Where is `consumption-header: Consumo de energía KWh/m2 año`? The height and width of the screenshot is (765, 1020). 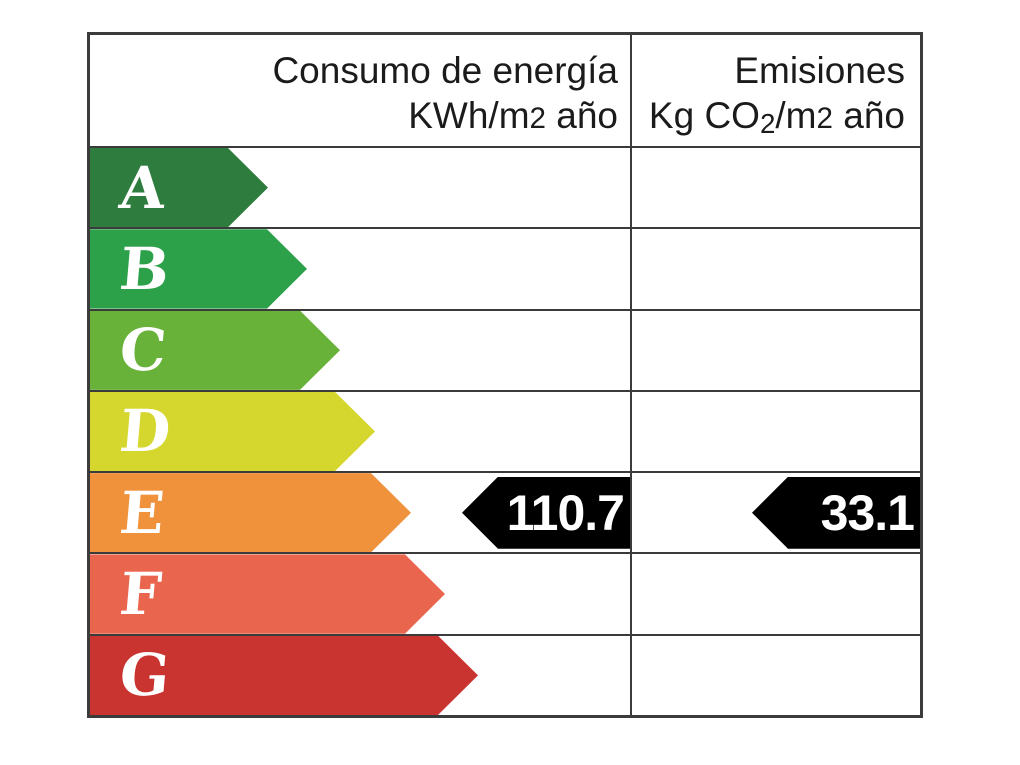 consumption-header: Consumo de energía KWh/m2 año is located at coordinates (361, 90).